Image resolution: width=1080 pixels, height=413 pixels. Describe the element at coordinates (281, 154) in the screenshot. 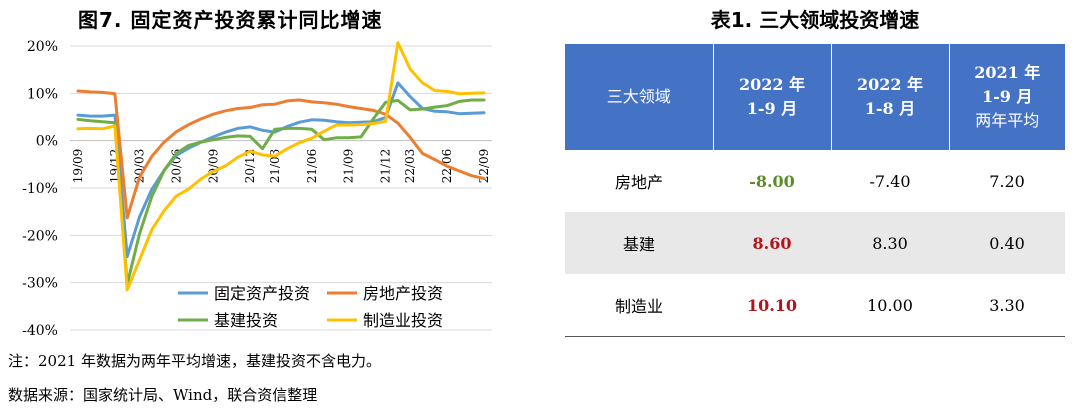

I see `series-line` at that location.